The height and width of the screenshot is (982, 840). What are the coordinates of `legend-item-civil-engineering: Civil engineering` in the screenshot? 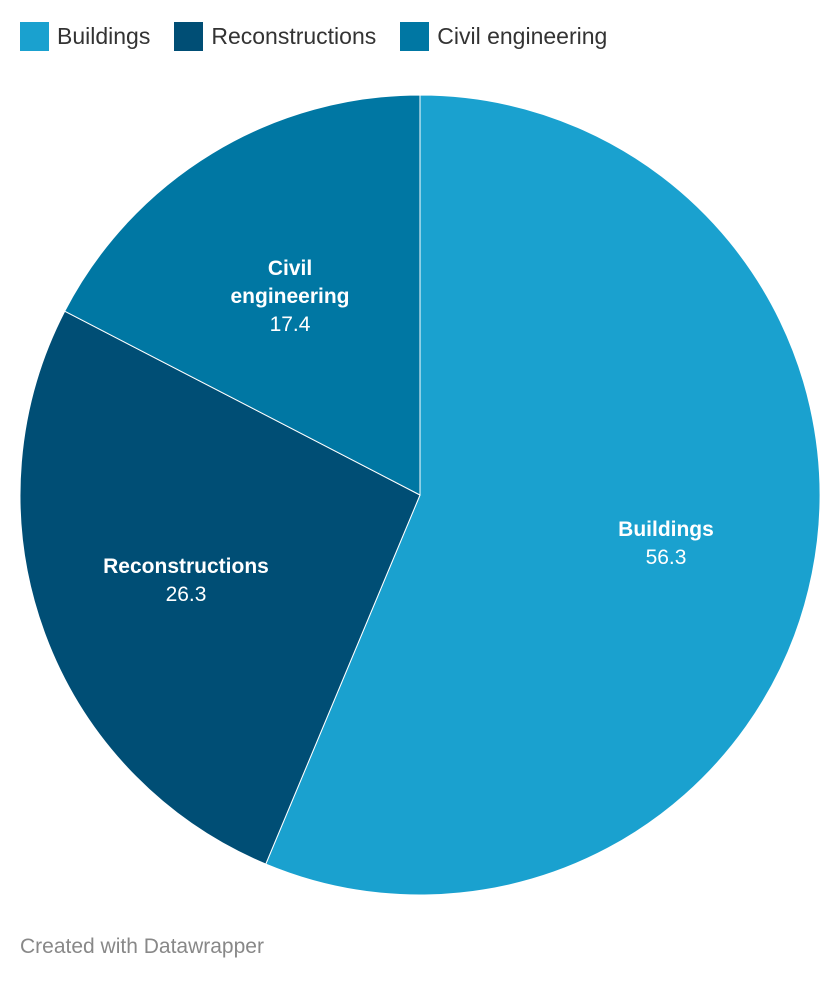 It's located at (503, 36).